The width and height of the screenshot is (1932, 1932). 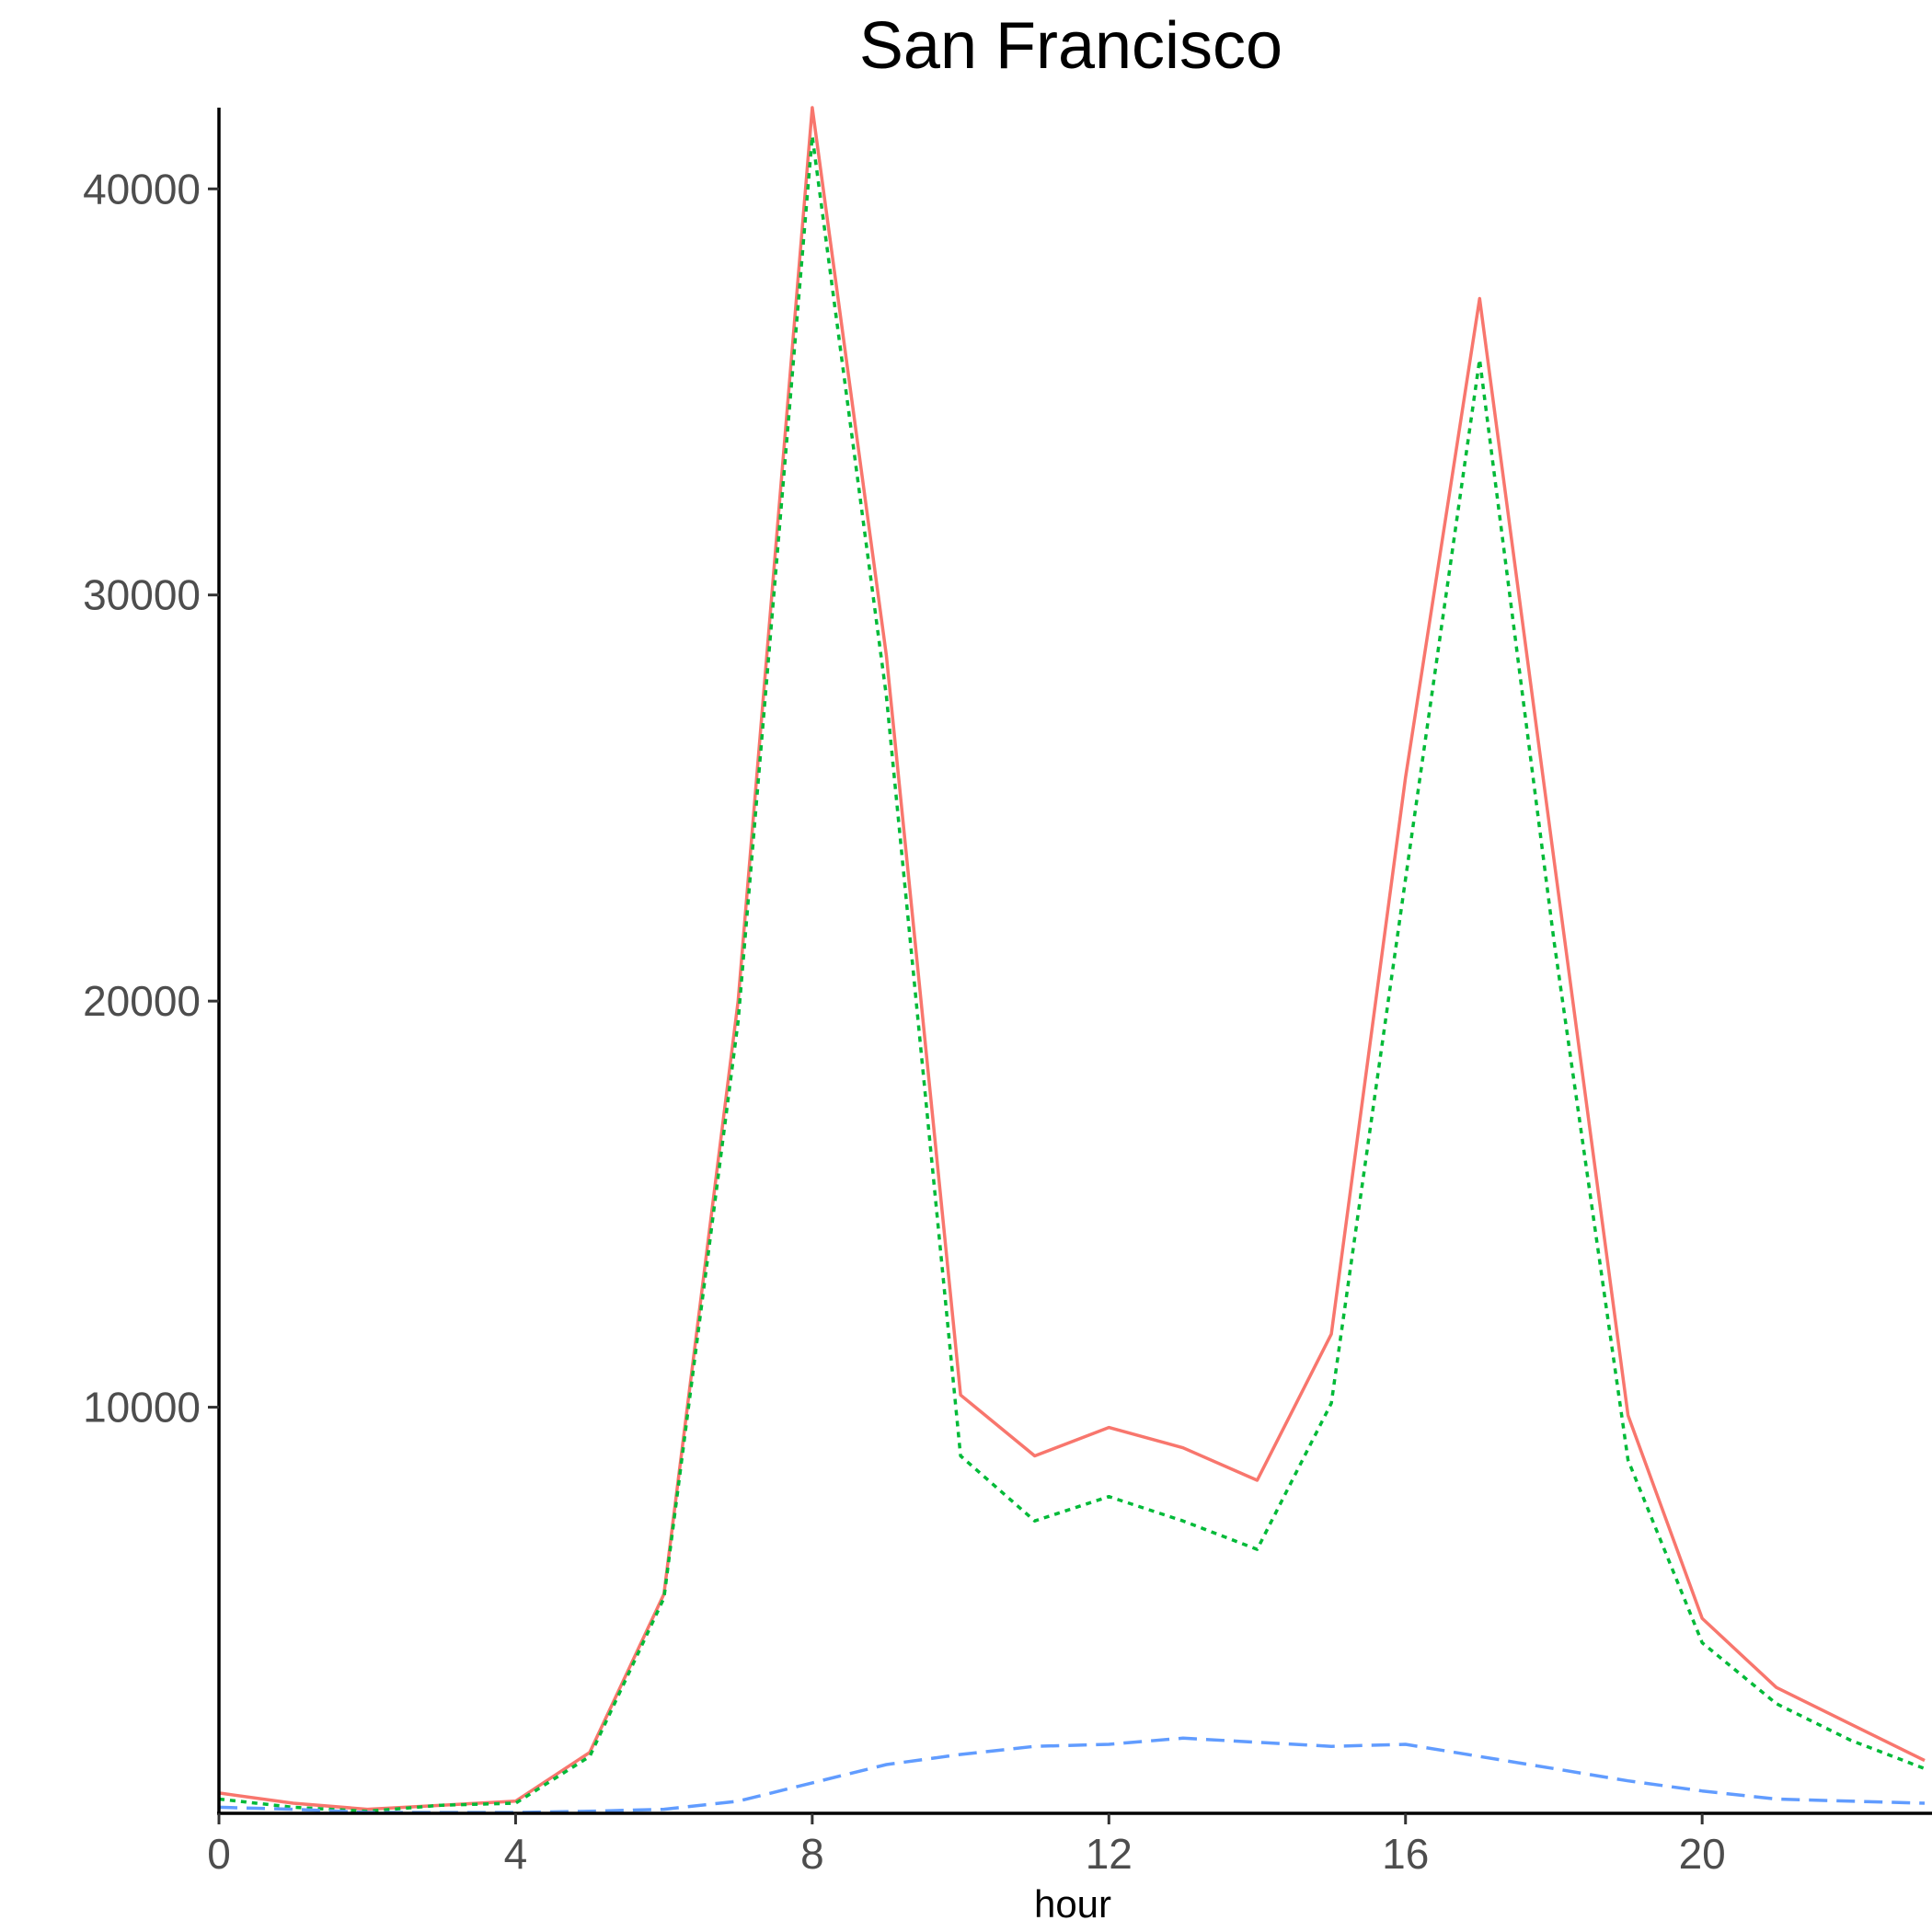 What do you see at coordinates (812, 1854) in the screenshot?
I see `x-tick-label: 8` at bounding box center [812, 1854].